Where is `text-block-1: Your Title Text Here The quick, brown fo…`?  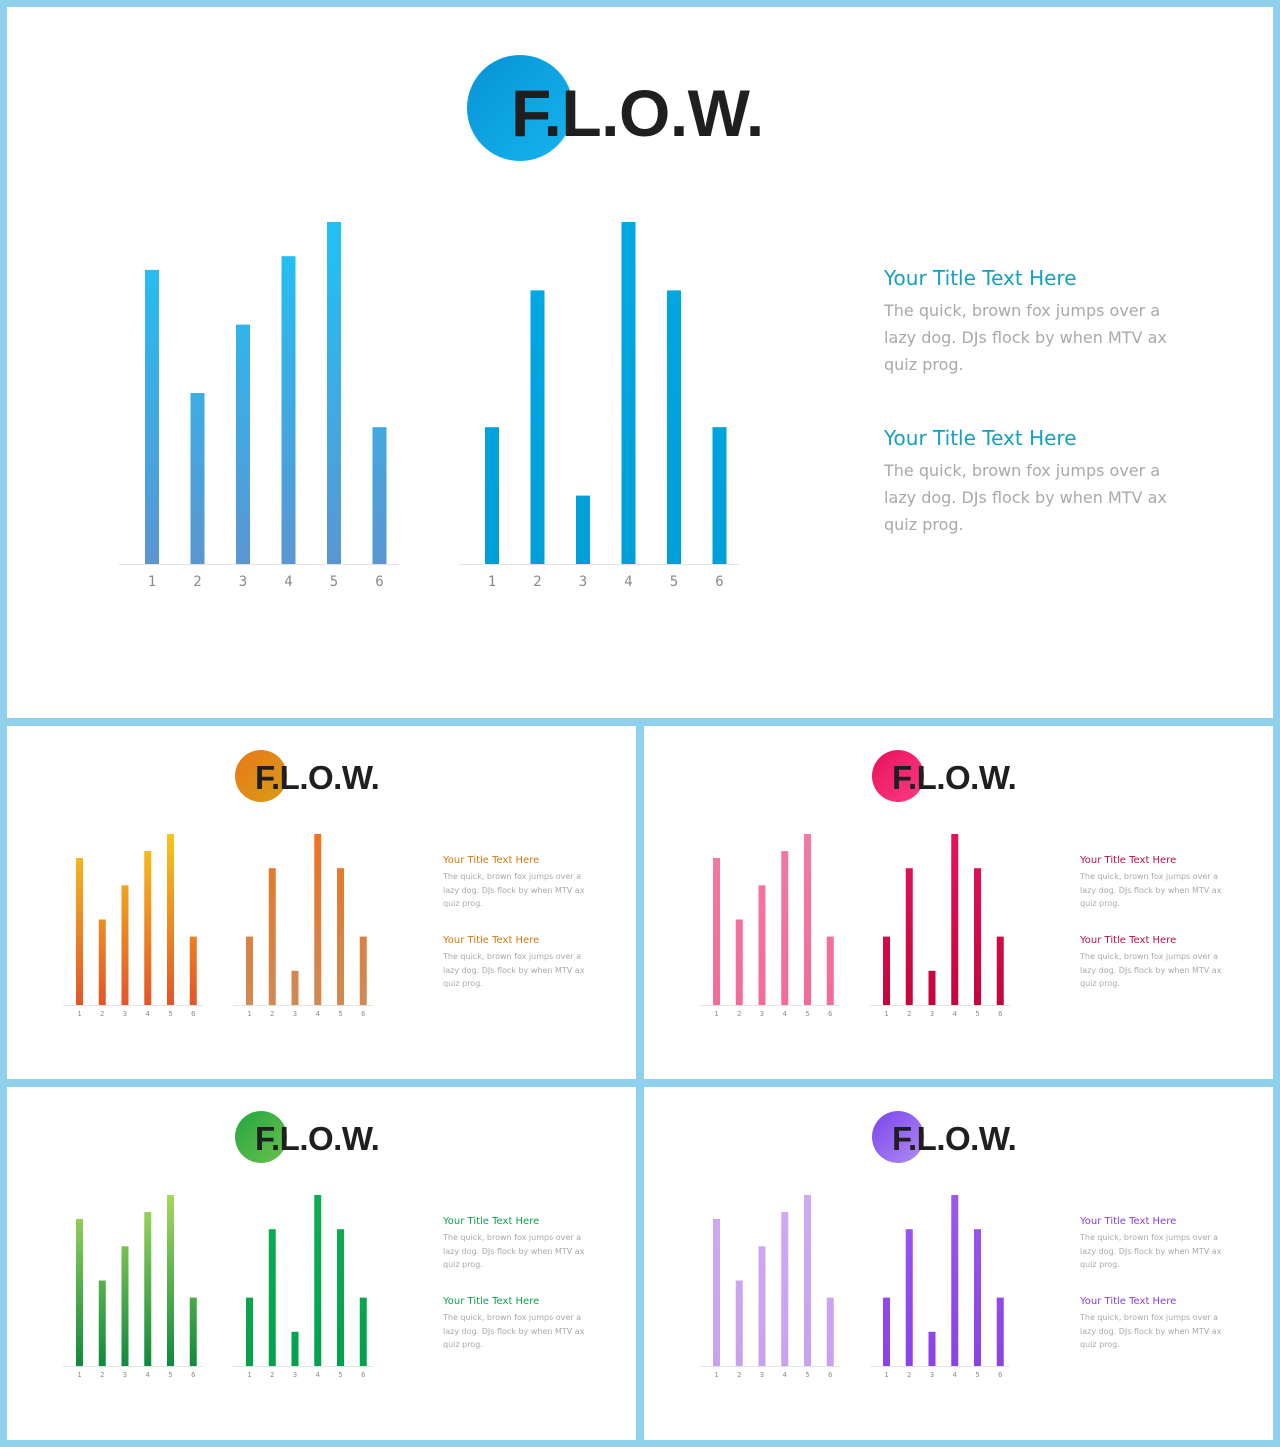 text-block-1: Your Title Text Here The quick, brown fo… is located at coordinates (1034, 321).